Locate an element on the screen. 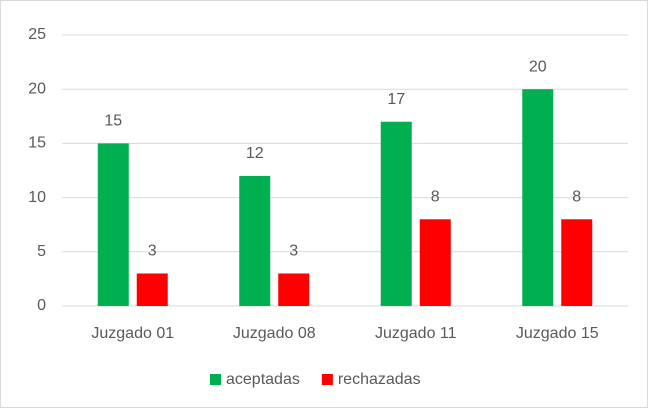 The height and width of the screenshot is (409, 649). y-tick-label: 5 is located at coordinates (41, 251).